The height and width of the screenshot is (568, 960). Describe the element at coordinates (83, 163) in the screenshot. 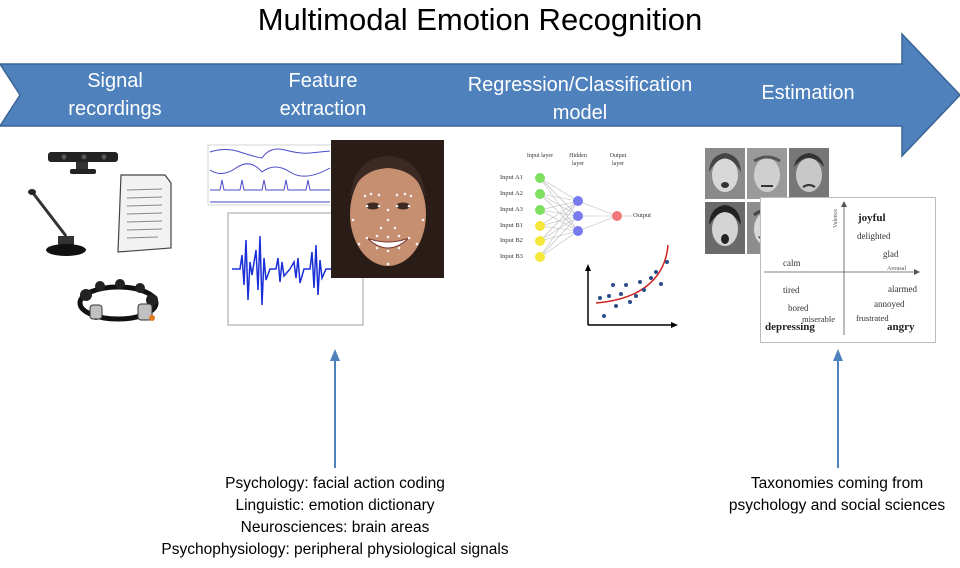

I see `depth-camera-icon` at that location.